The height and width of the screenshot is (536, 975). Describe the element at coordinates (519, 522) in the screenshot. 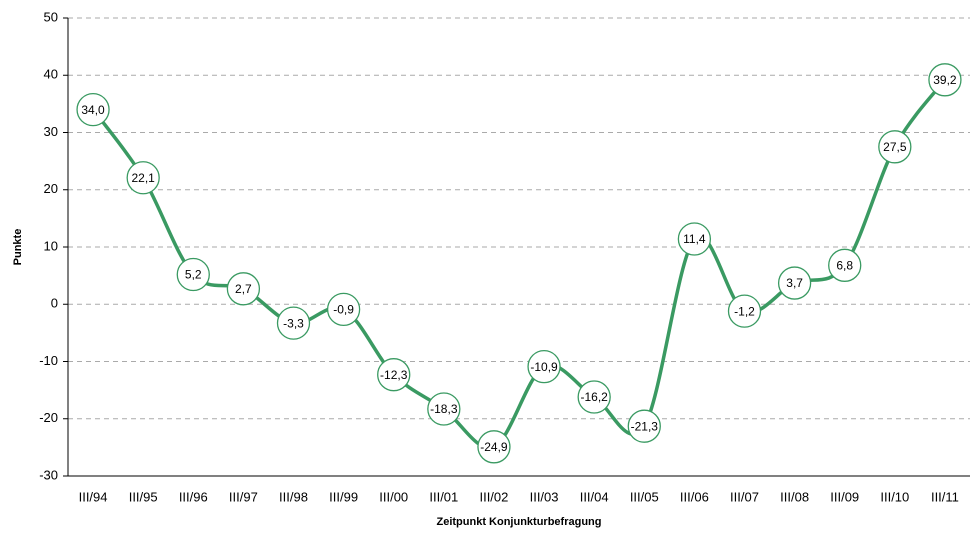

I see `x-axis-title: Zeitpunkt Konjunkturbefragung` at that location.